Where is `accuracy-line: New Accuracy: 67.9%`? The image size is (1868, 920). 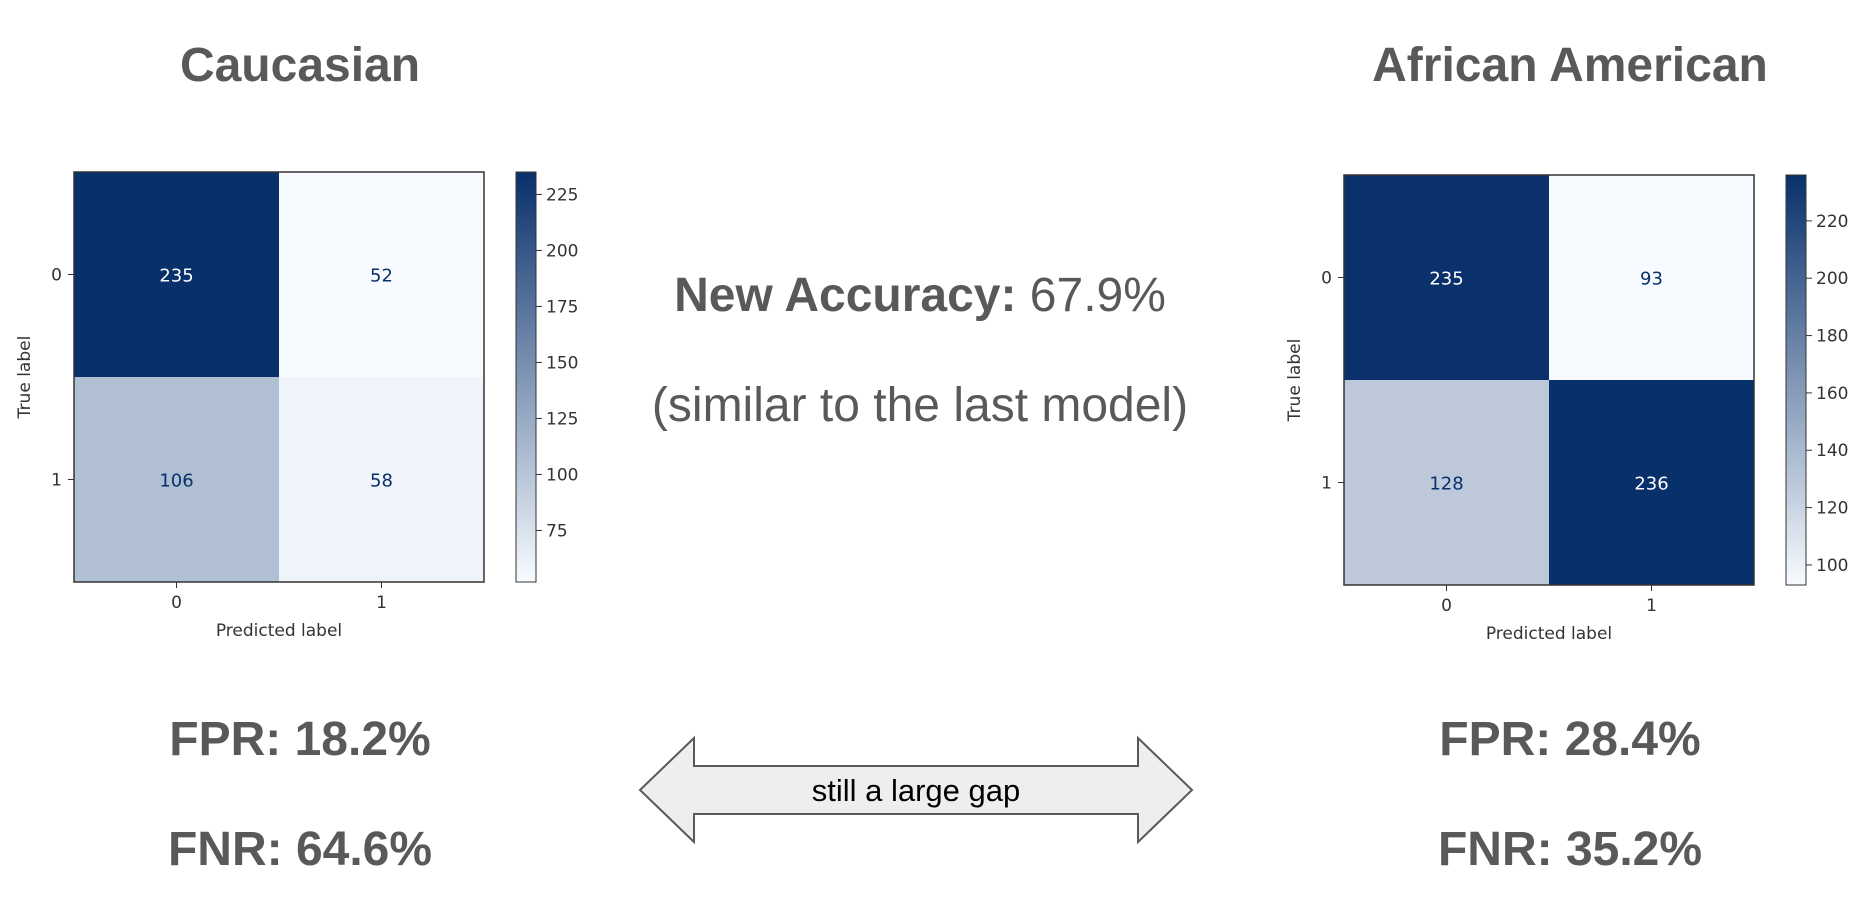 accuracy-line: New Accuracy: 67.9% is located at coordinates (920, 295).